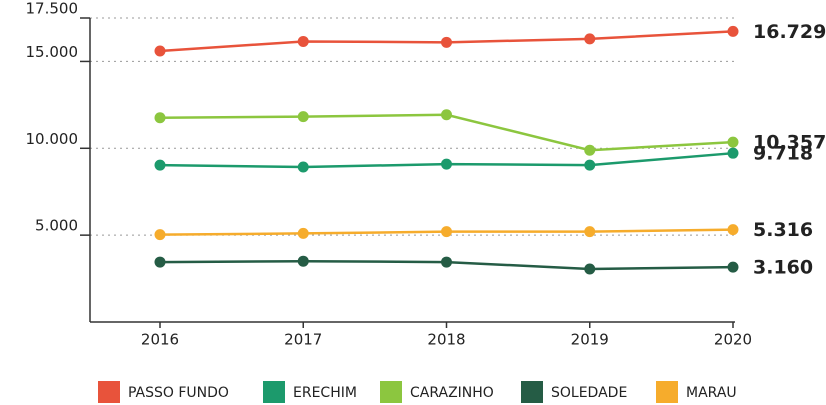  What do you see at coordinates (783, 268) in the screenshot?
I see `end-label: 3.160` at bounding box center [783, 268].